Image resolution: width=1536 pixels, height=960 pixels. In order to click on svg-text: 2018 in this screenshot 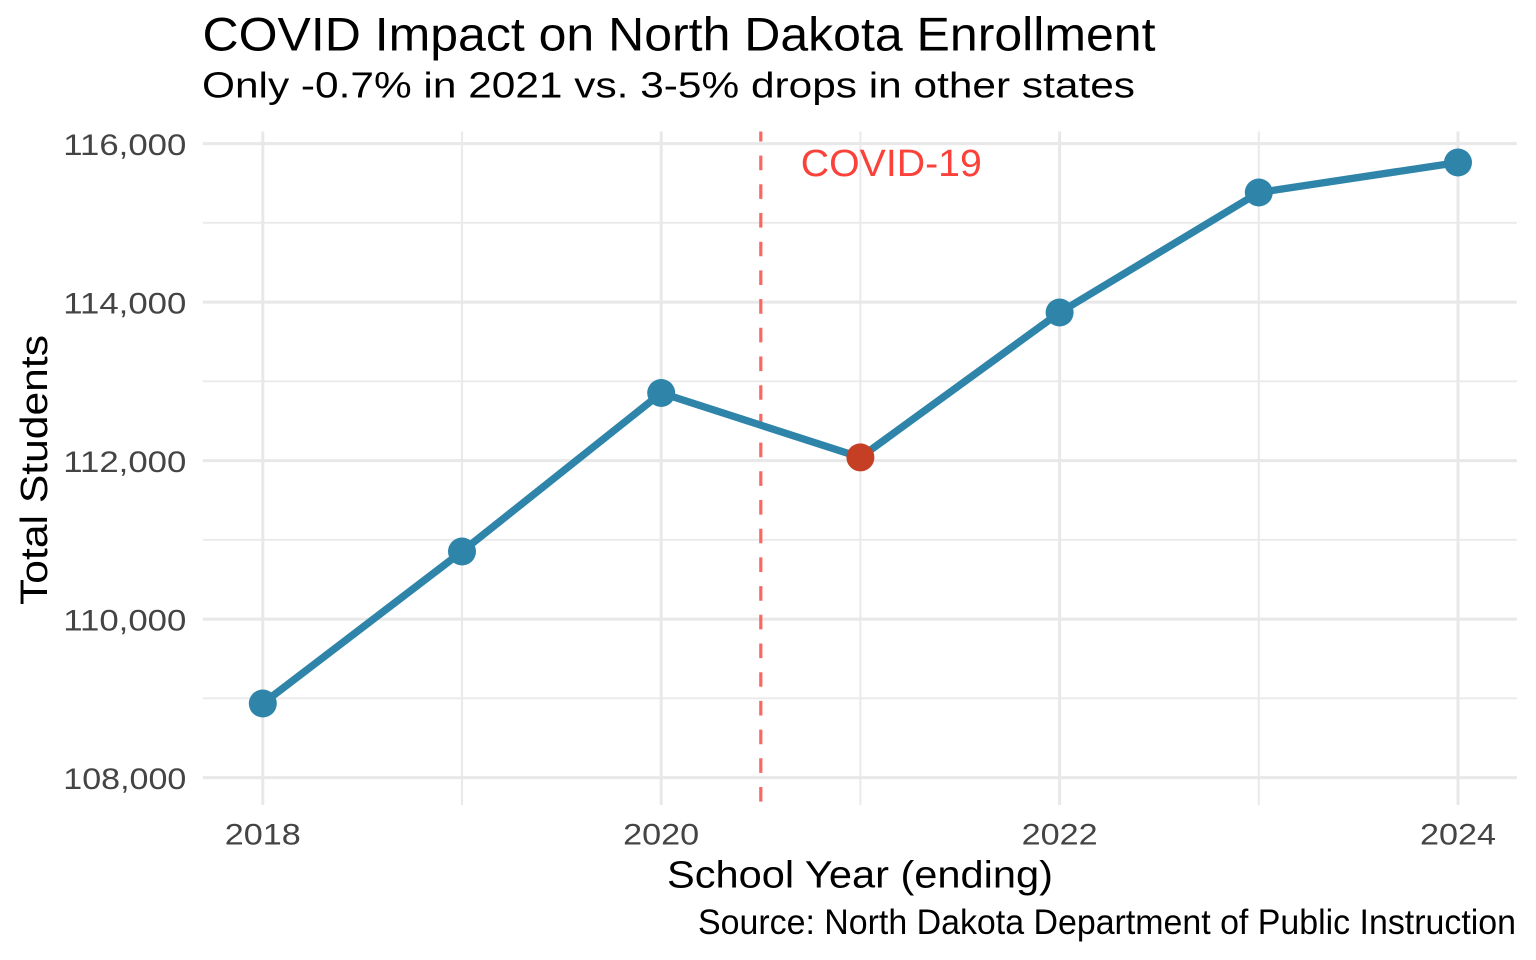, I will do `click(263, 835)`.